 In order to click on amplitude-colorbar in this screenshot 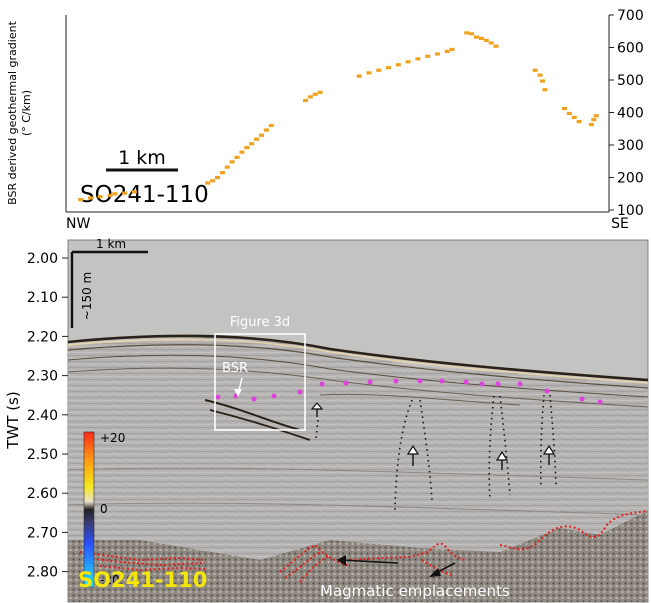, I will do `click(89, 509)`.